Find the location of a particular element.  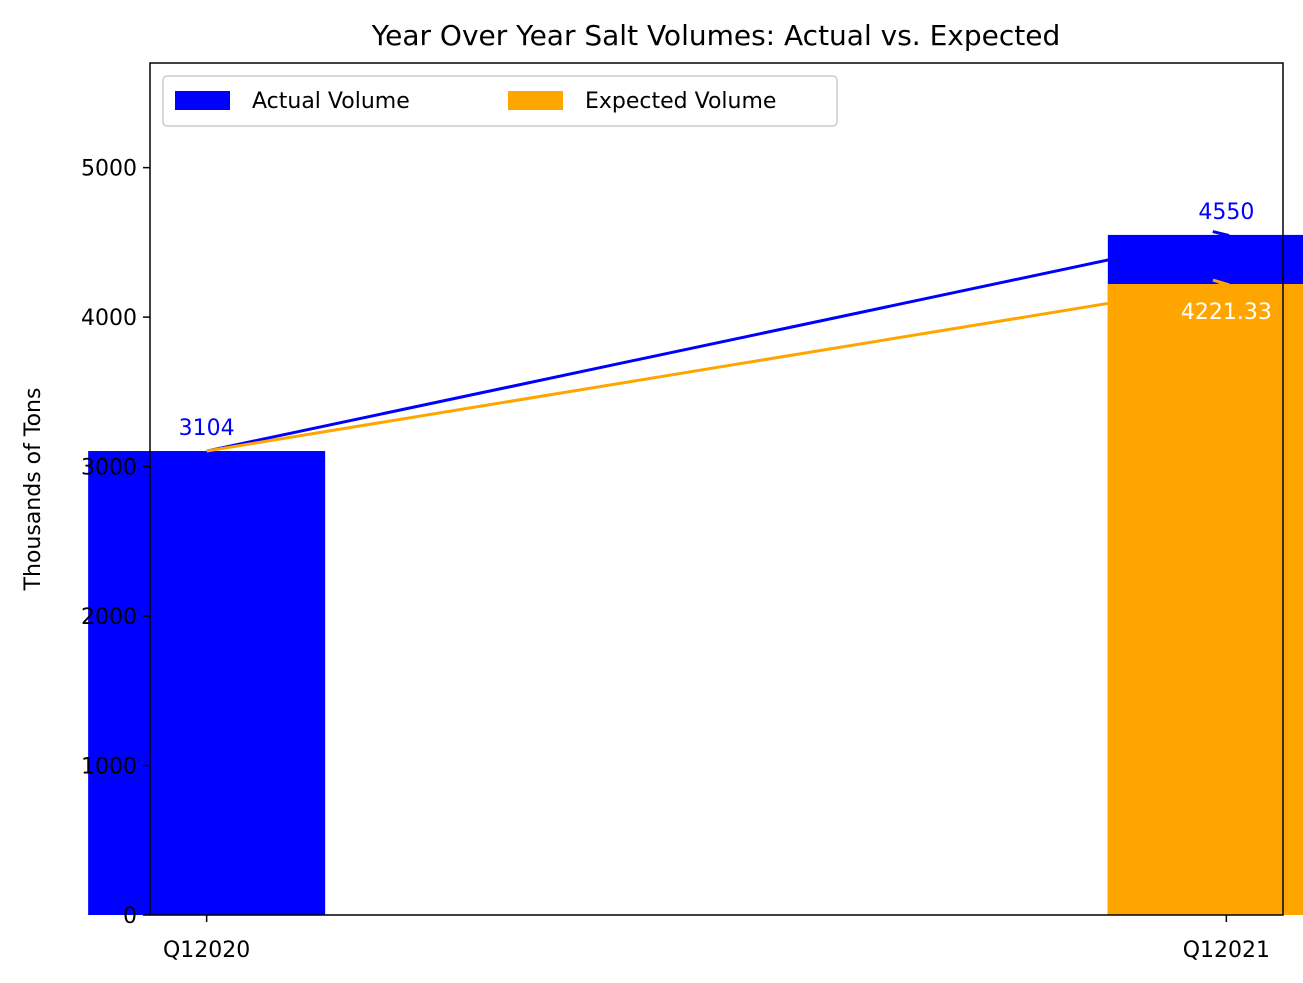

y-tick-label: 4000 is located at coordinates (109, 318).